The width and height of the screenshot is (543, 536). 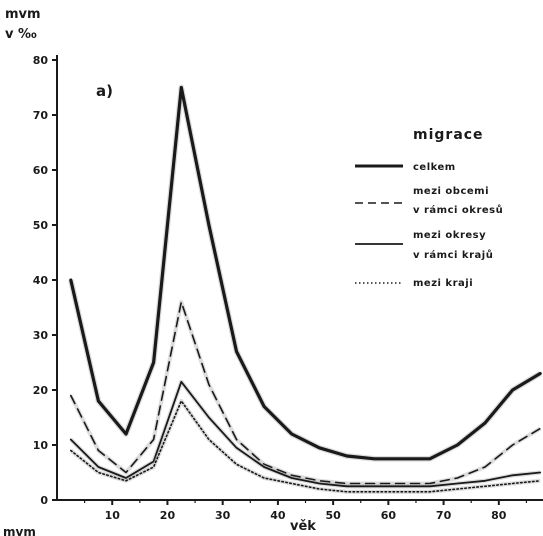 What do you see at coordinates (104, 91) in the screenshot?
I see `panel-label: a)` at bounding box center [104, 91].